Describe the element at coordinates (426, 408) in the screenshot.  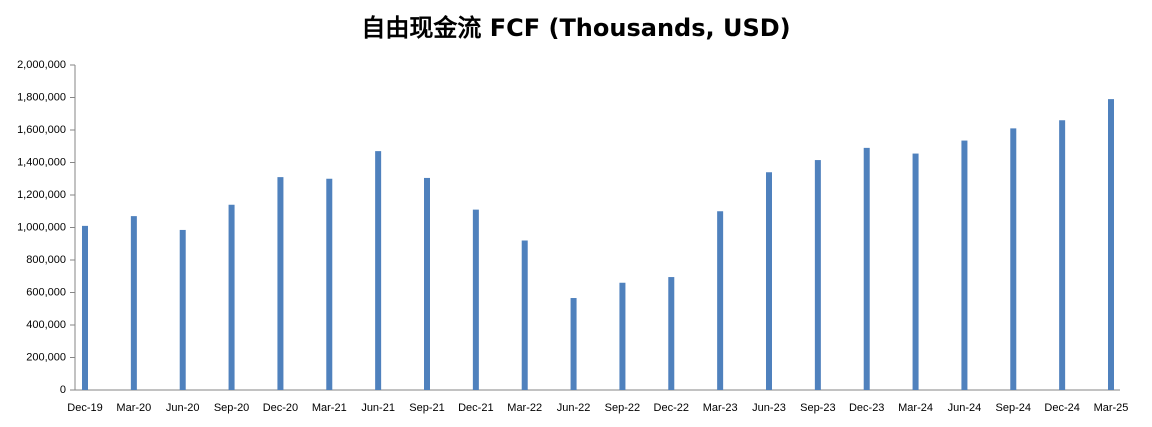
I see `x-tick-label: Sep-21` at that location.